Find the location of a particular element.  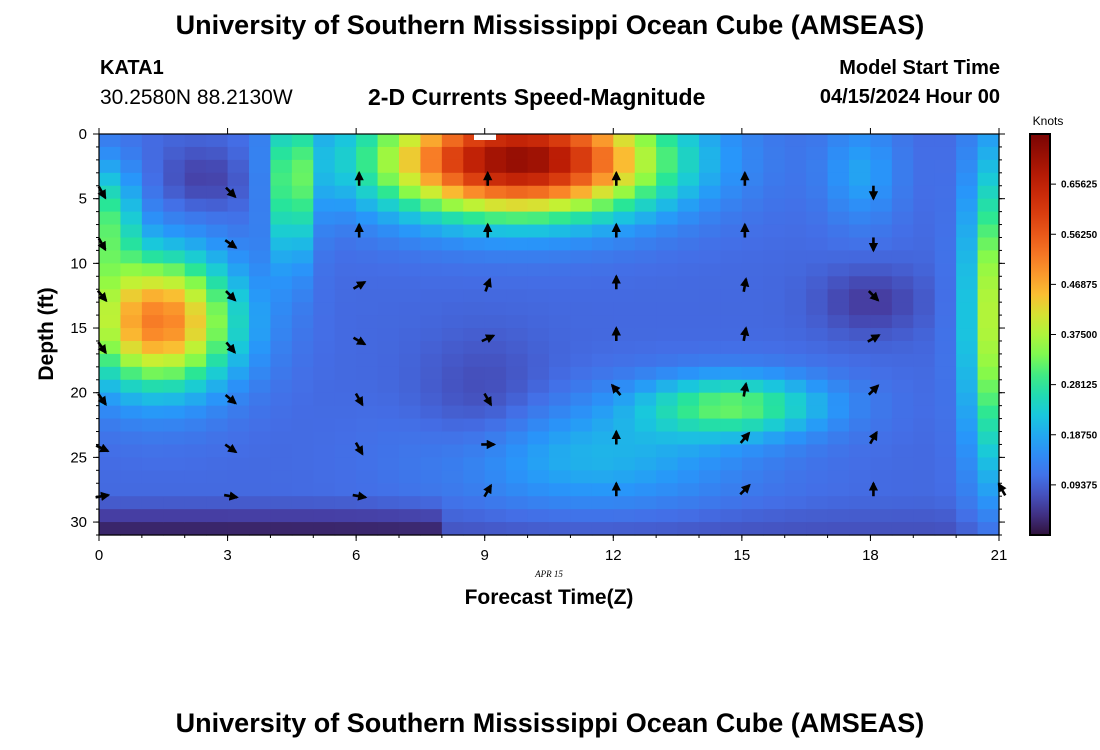

colorbar-scale is located at coordinates (1040, 334).